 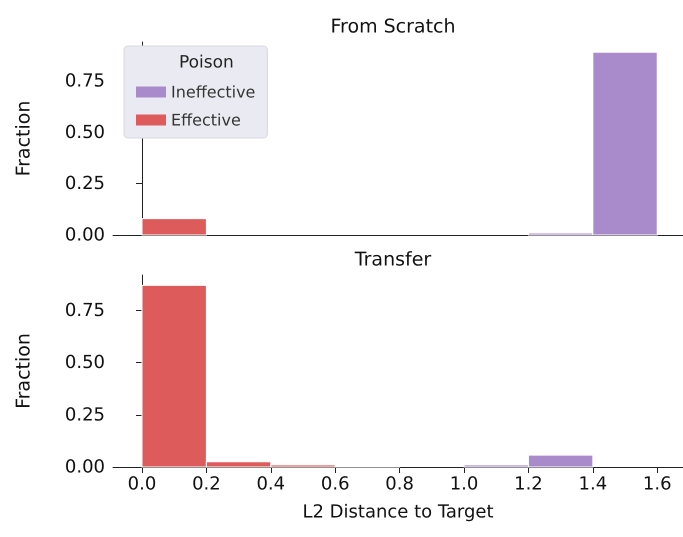 I want to click on chart-title: Transfer, so click(x=393, y=259).